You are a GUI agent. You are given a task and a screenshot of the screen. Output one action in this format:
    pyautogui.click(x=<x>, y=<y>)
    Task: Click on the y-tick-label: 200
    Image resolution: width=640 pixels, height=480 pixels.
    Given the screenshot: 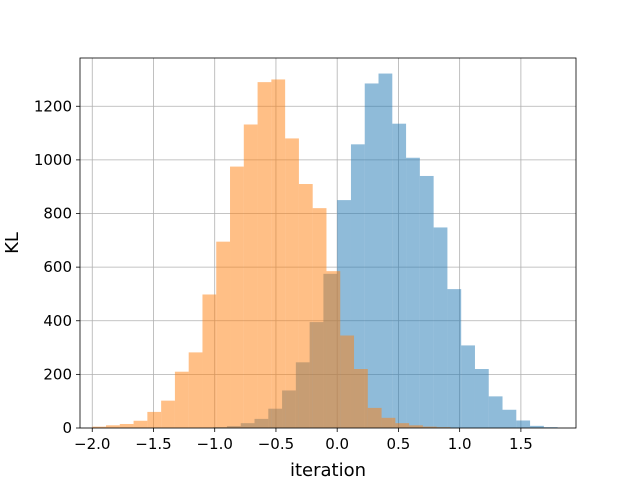 What is the action you would take?
    pyautogui.click(x=57, y=374)
    